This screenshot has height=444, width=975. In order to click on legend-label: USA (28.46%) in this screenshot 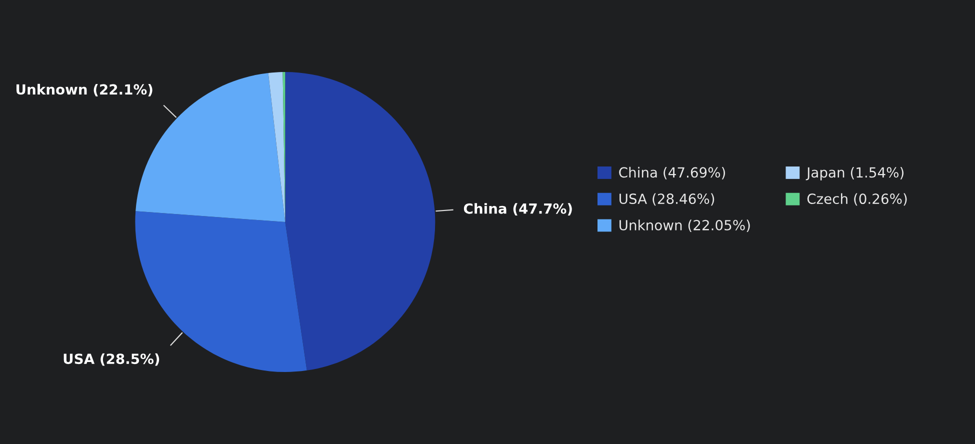, I will do `click(667, 199)`.